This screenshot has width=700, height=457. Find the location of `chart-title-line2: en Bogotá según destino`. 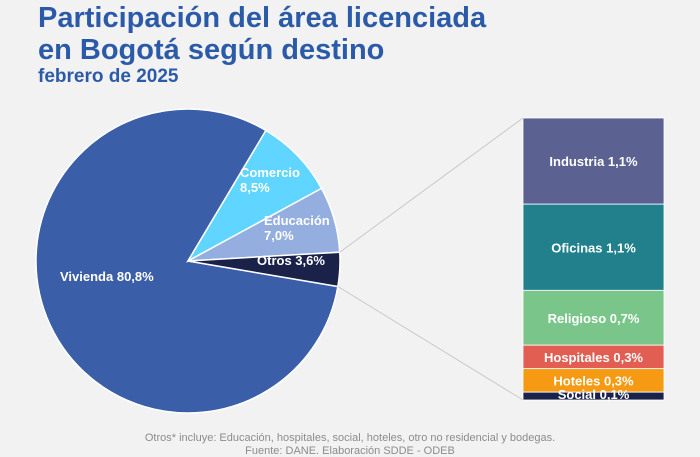

chart-title-line2: en Bogotá según destino is located at coordinates (211, 50).